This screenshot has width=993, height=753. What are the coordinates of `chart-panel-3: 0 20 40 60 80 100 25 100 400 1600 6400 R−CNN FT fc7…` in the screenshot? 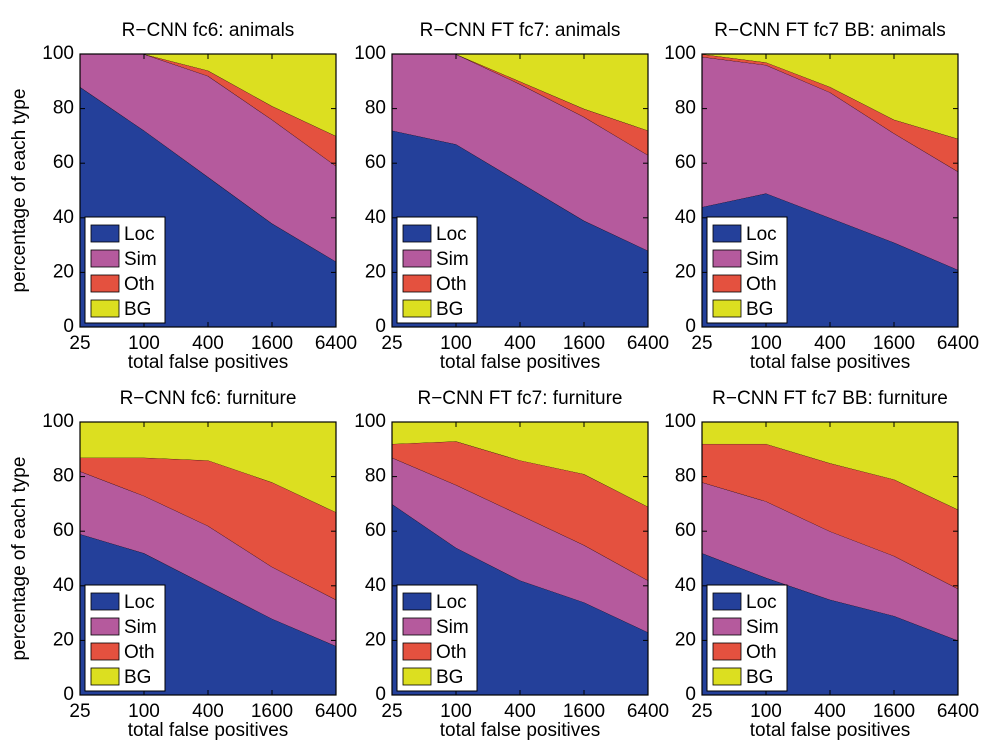 It's located at (821, 196).